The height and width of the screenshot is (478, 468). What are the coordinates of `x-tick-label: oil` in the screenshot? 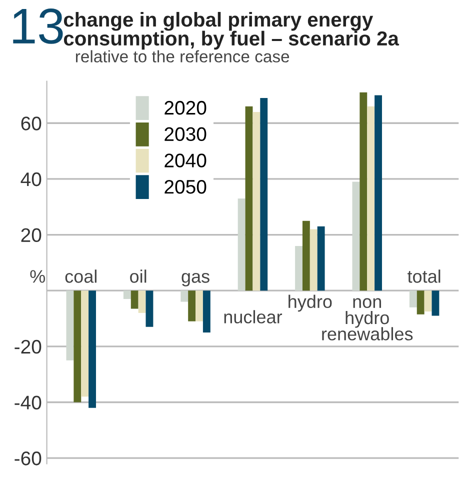 It's located at (138, 276).